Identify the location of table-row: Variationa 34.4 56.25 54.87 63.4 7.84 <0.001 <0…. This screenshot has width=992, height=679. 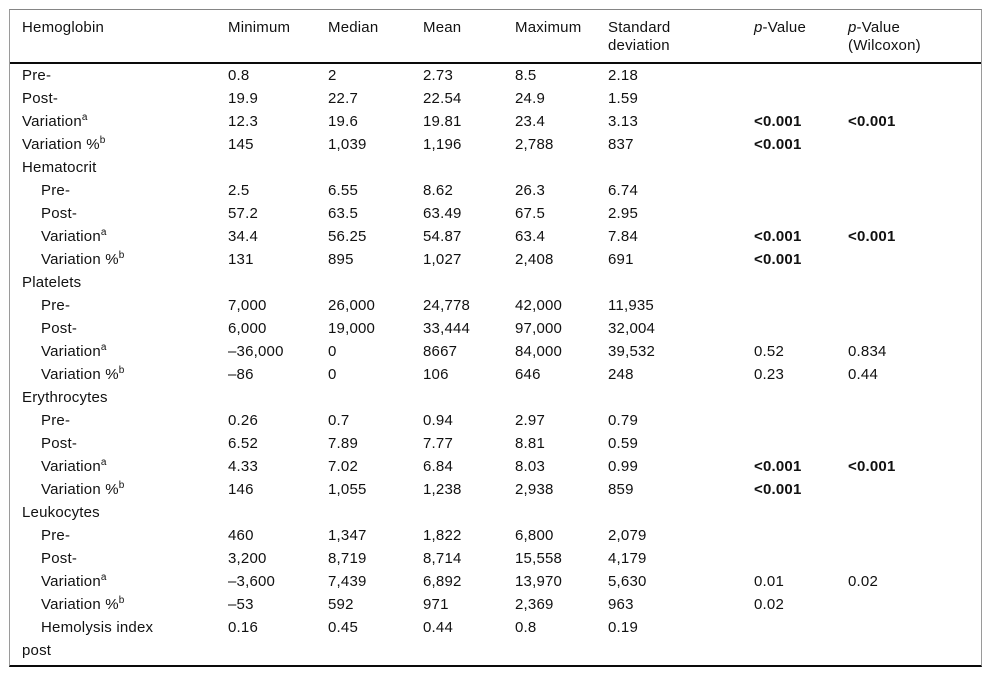
(495, 236).